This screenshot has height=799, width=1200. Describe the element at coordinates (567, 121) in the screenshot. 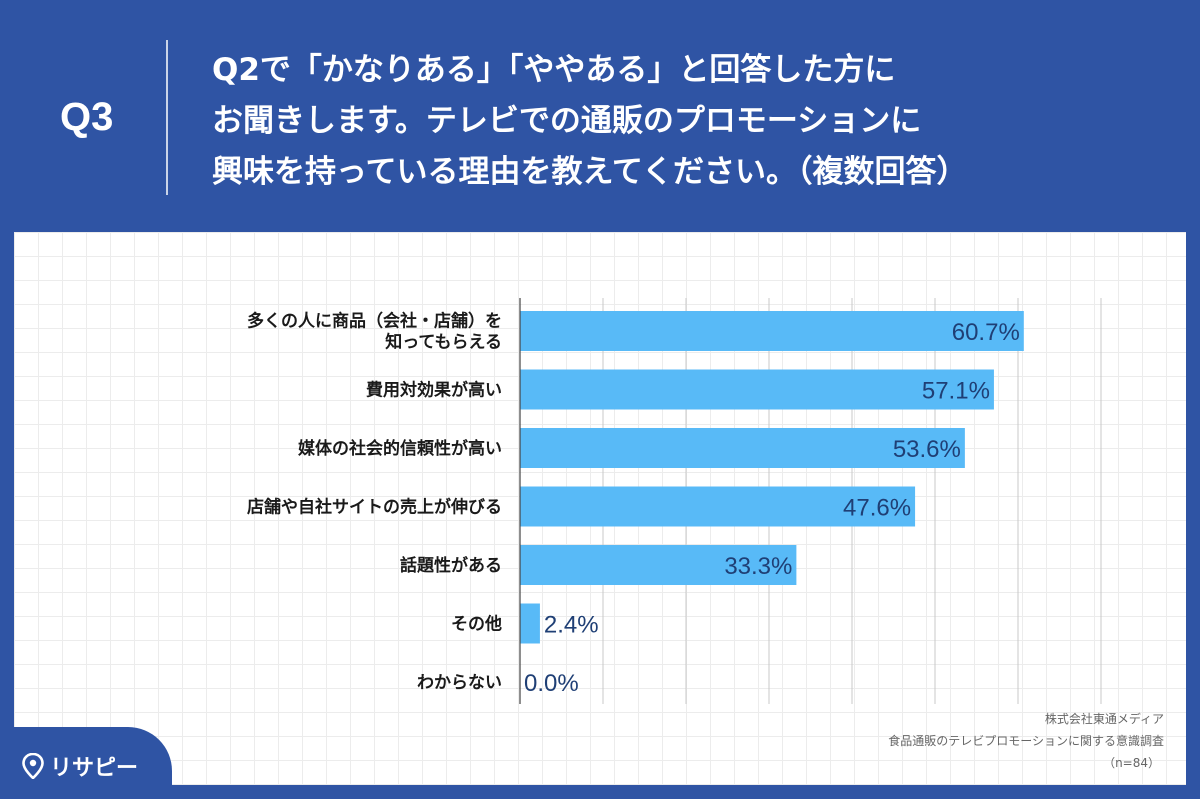

I see `question-line: お聞きします。テレビでの通販のプロモーションに` at that location.